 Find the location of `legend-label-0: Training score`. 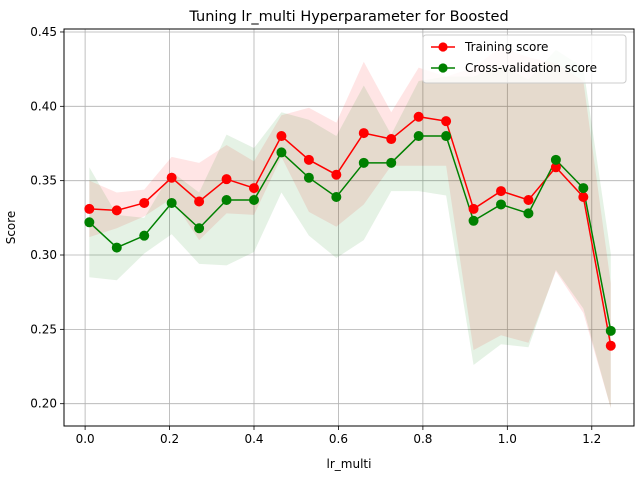

legend-label-0: Training score is located at coordinates (506, 47).